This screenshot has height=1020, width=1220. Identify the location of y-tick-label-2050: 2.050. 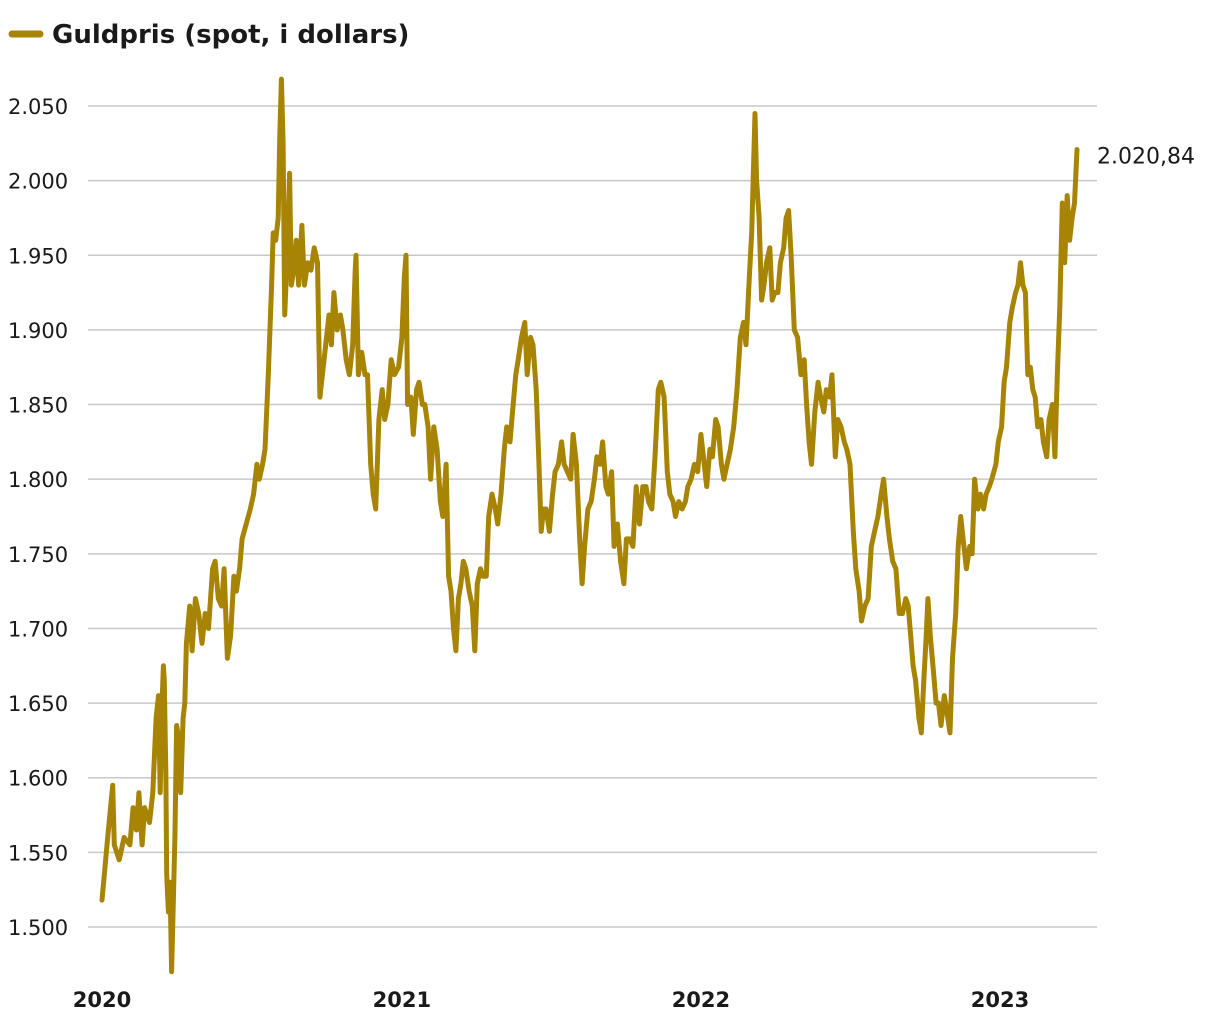
(38, 107).